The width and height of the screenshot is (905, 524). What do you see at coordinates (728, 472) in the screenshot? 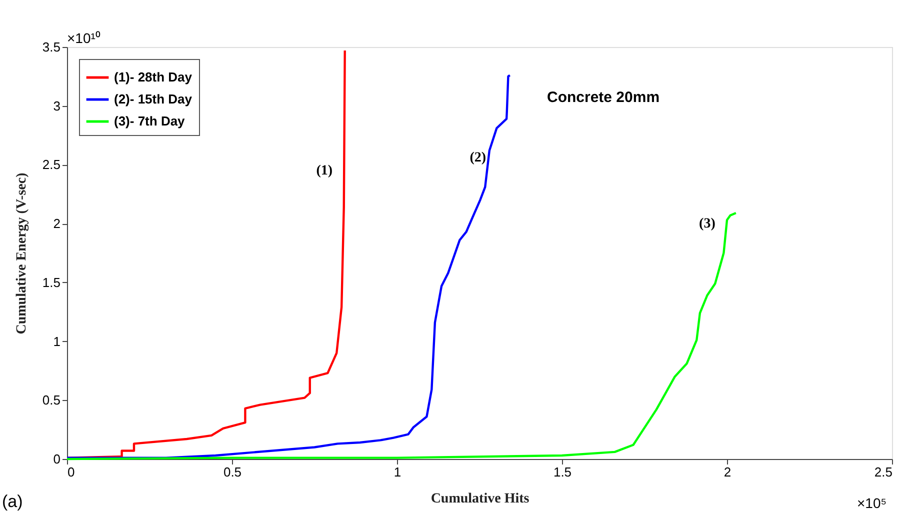
I see `x-tick-label: 2` at bounding box center [728, 472].